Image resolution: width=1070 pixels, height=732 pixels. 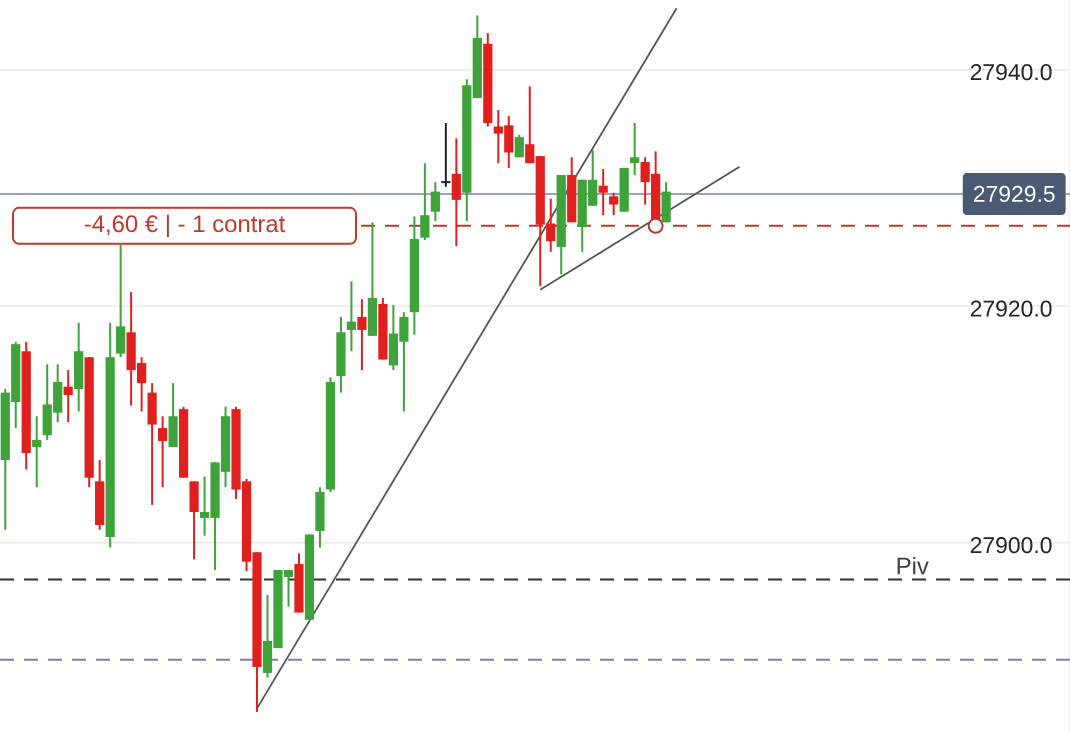 What do you see at coordinates (1011, 308) in the screenshot?
I see `y-tick-label: 27920.0` at bounding box center [1011, 308].